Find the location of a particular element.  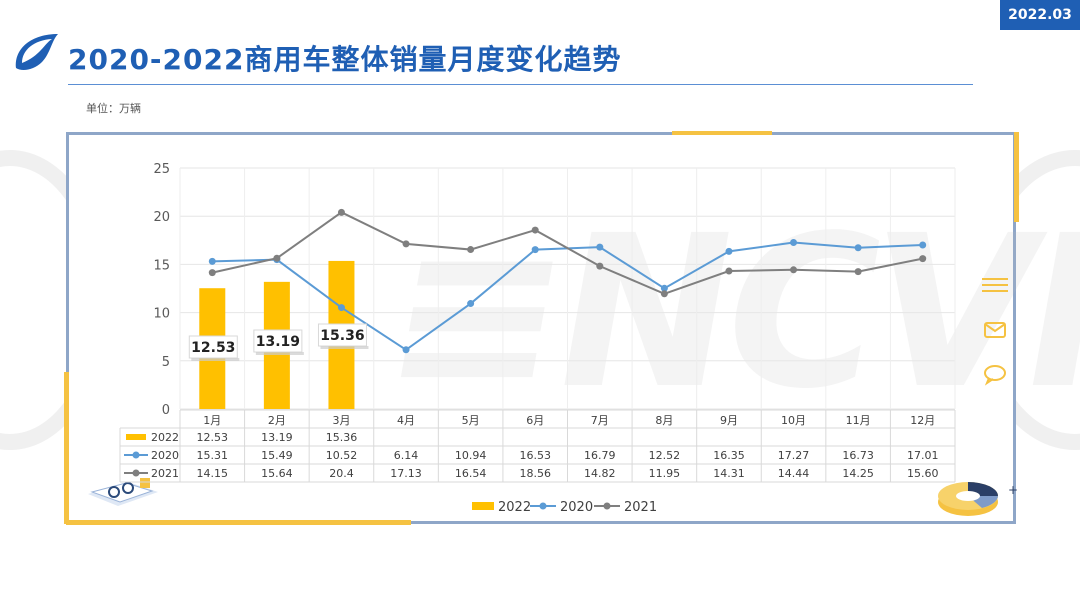

unit-label: 单位：万辆 is located at coordinates (113, 108).